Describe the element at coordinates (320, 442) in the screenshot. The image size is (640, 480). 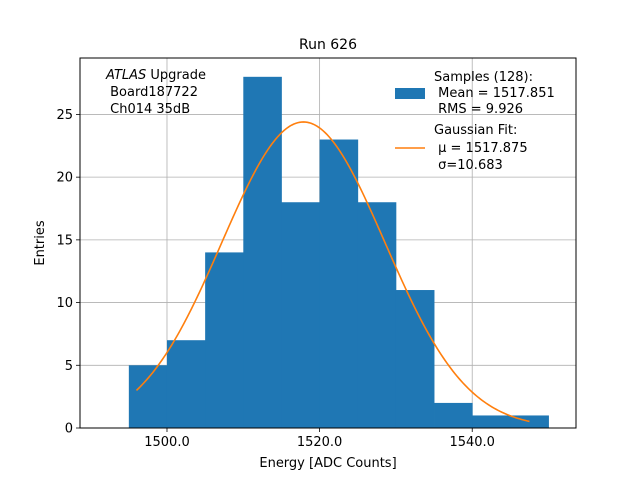
I see `x-tick-label: 1520.0` at that location.